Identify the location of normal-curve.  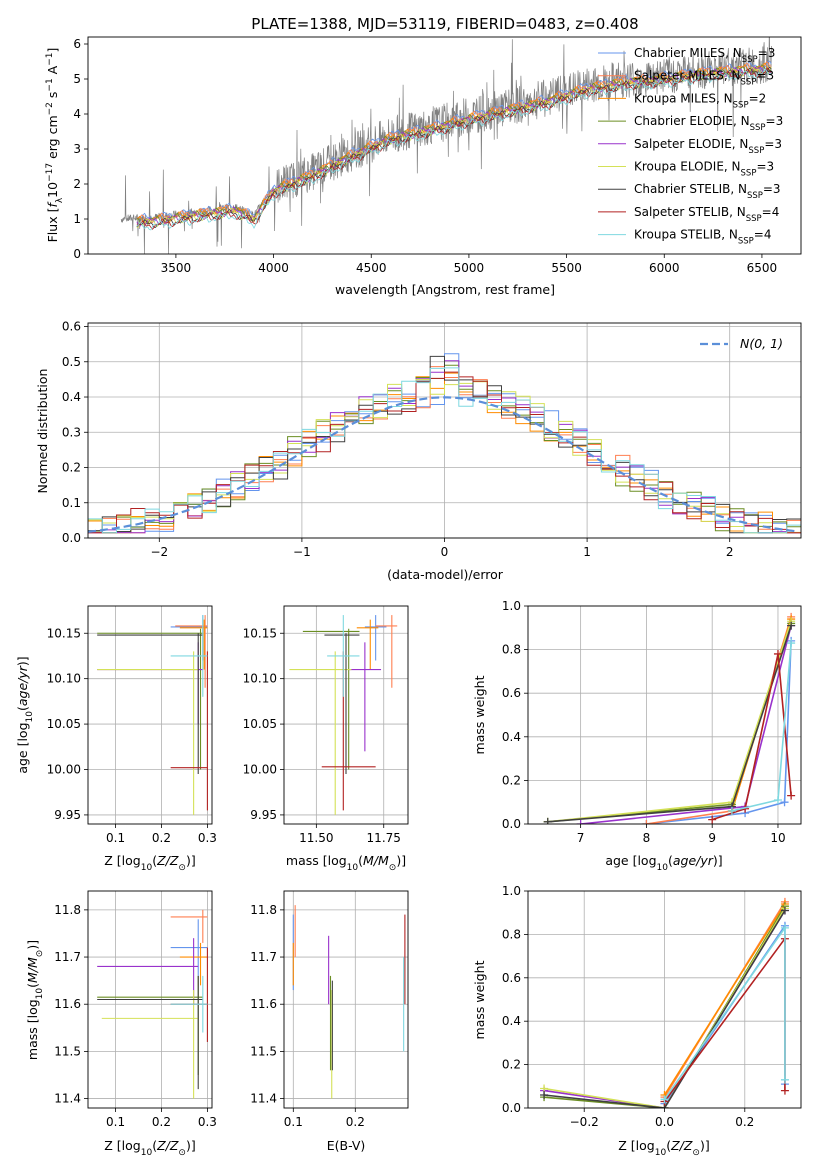
(443, 464).